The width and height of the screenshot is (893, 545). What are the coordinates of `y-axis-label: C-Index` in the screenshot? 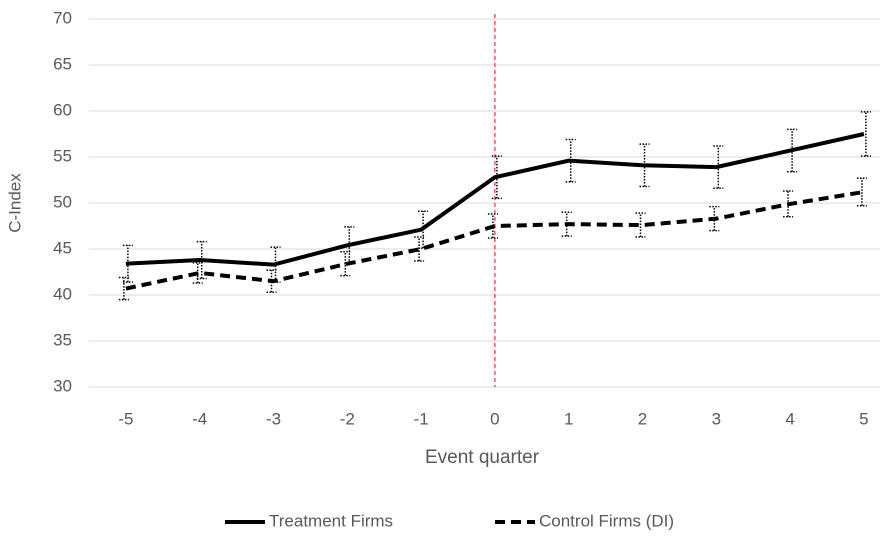 It's located at (14, 203).